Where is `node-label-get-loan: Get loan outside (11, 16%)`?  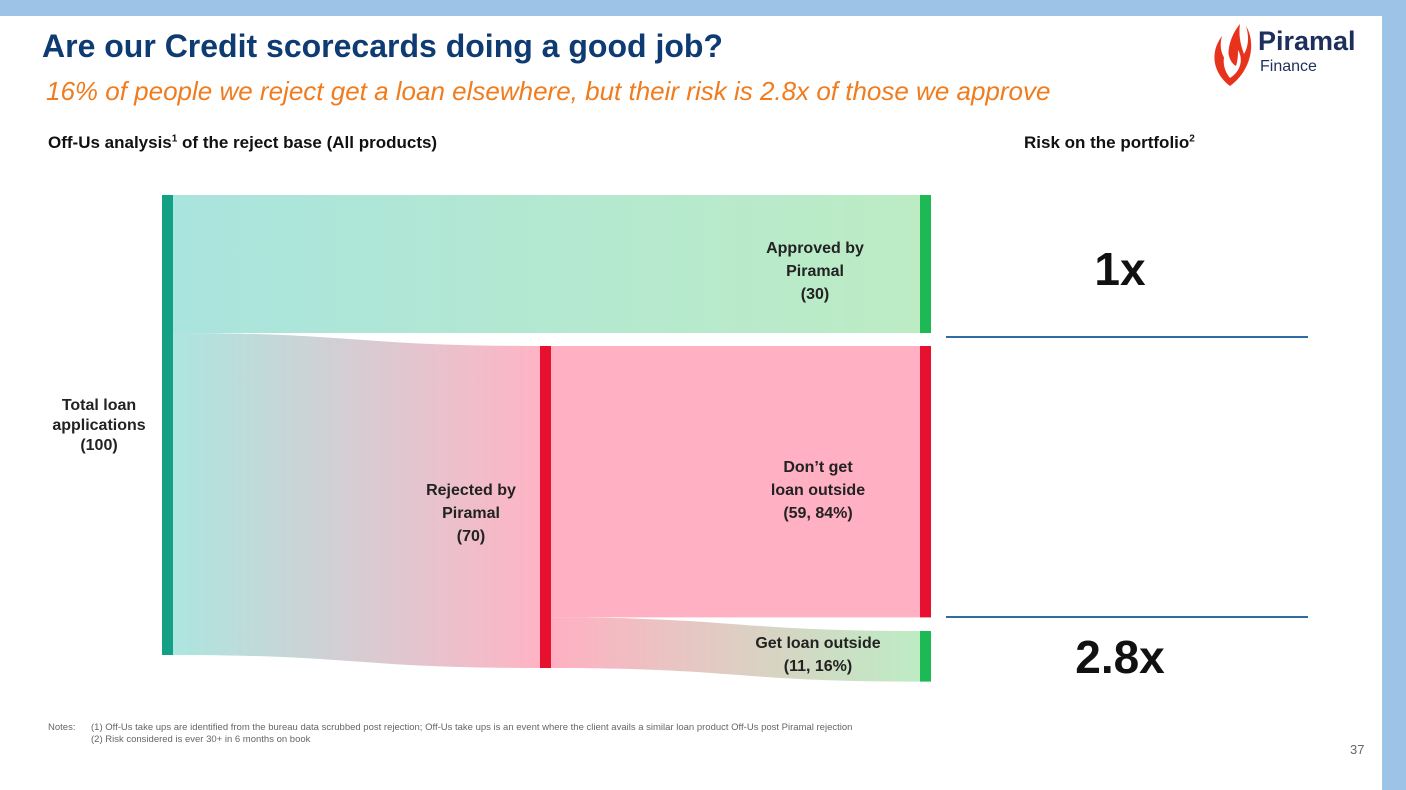
node-label-get-loan: Get loan outside (11, 16%) is located at coordinates (818, 655).